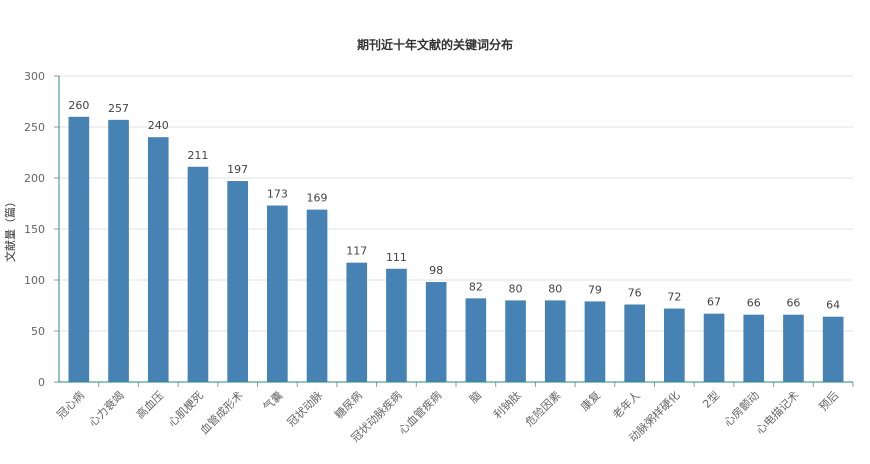 This screenshot has width=870, height=464. What do you see at coordinates (777, 412) in the screenshot?
I see `x-tick-label: 心电描记术` at bounding box center [777, 412].